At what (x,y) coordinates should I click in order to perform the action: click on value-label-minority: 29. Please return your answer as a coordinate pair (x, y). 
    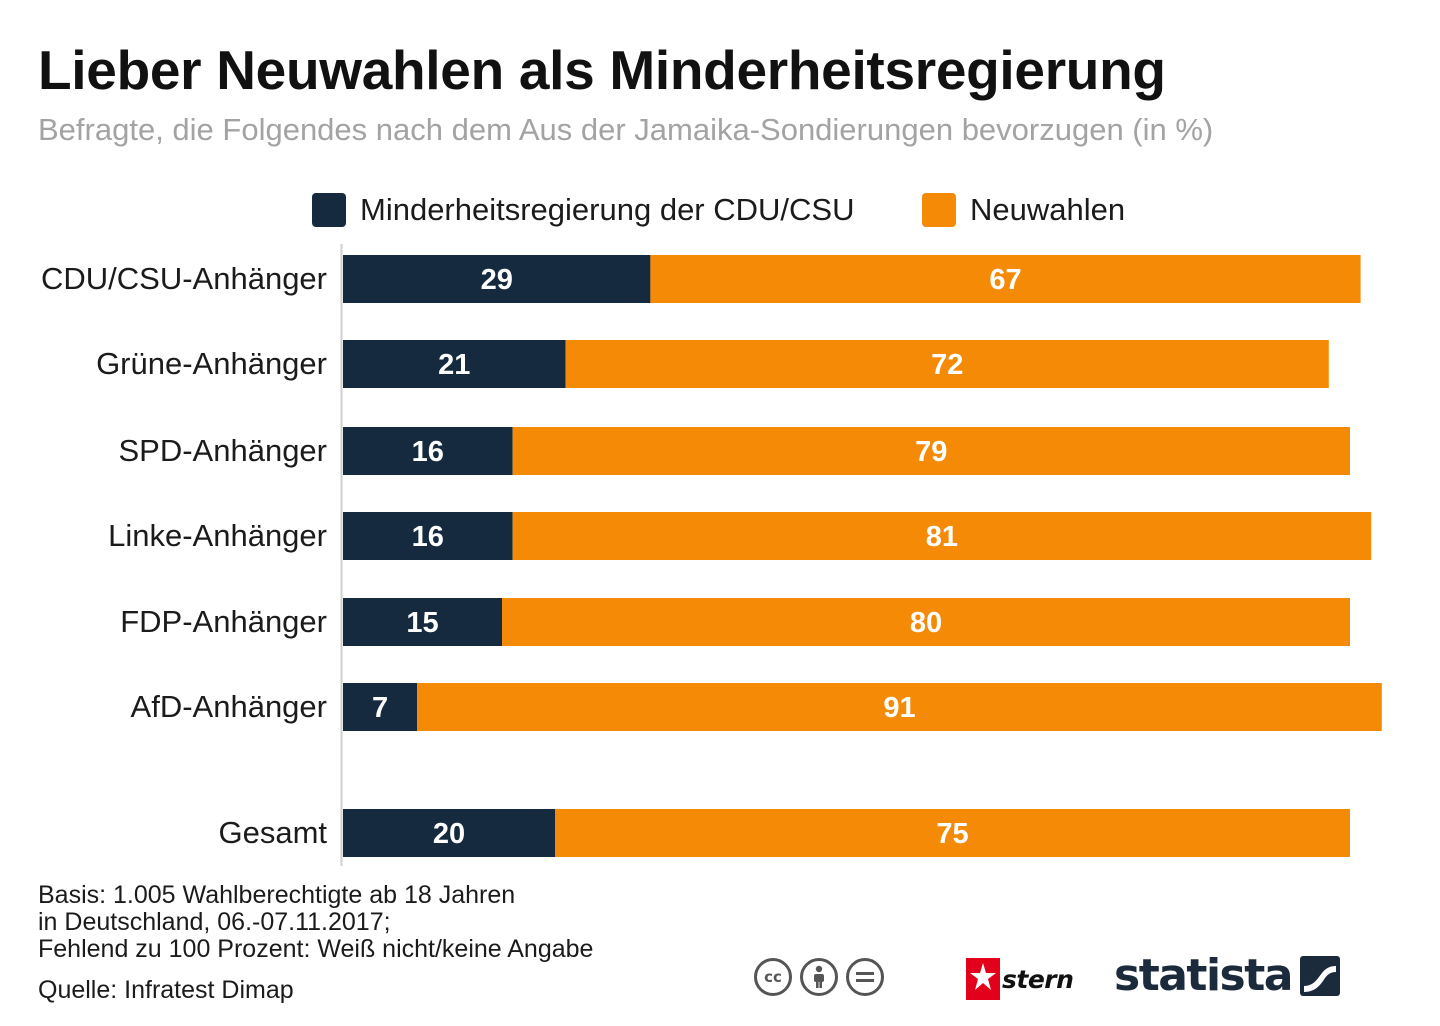
    Looking at the image, I should click on (497, 280).